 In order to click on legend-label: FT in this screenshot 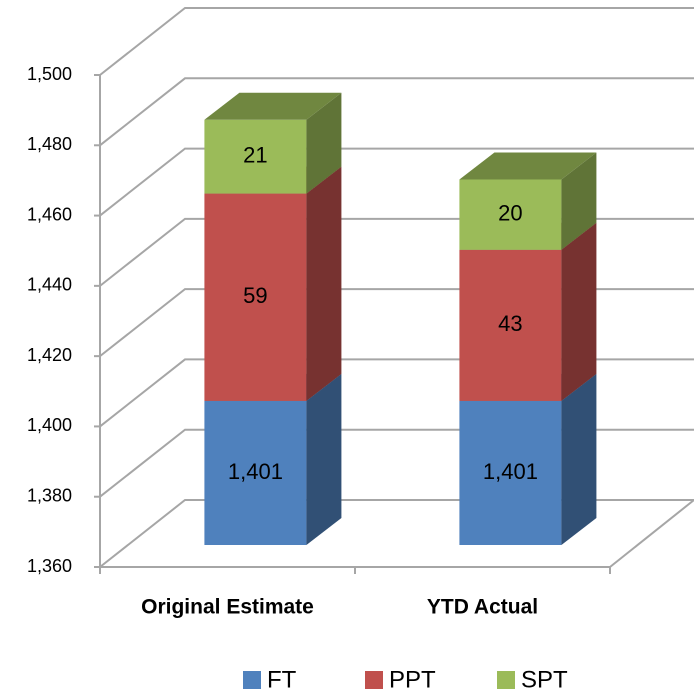, I will do `click(282, 679)`.